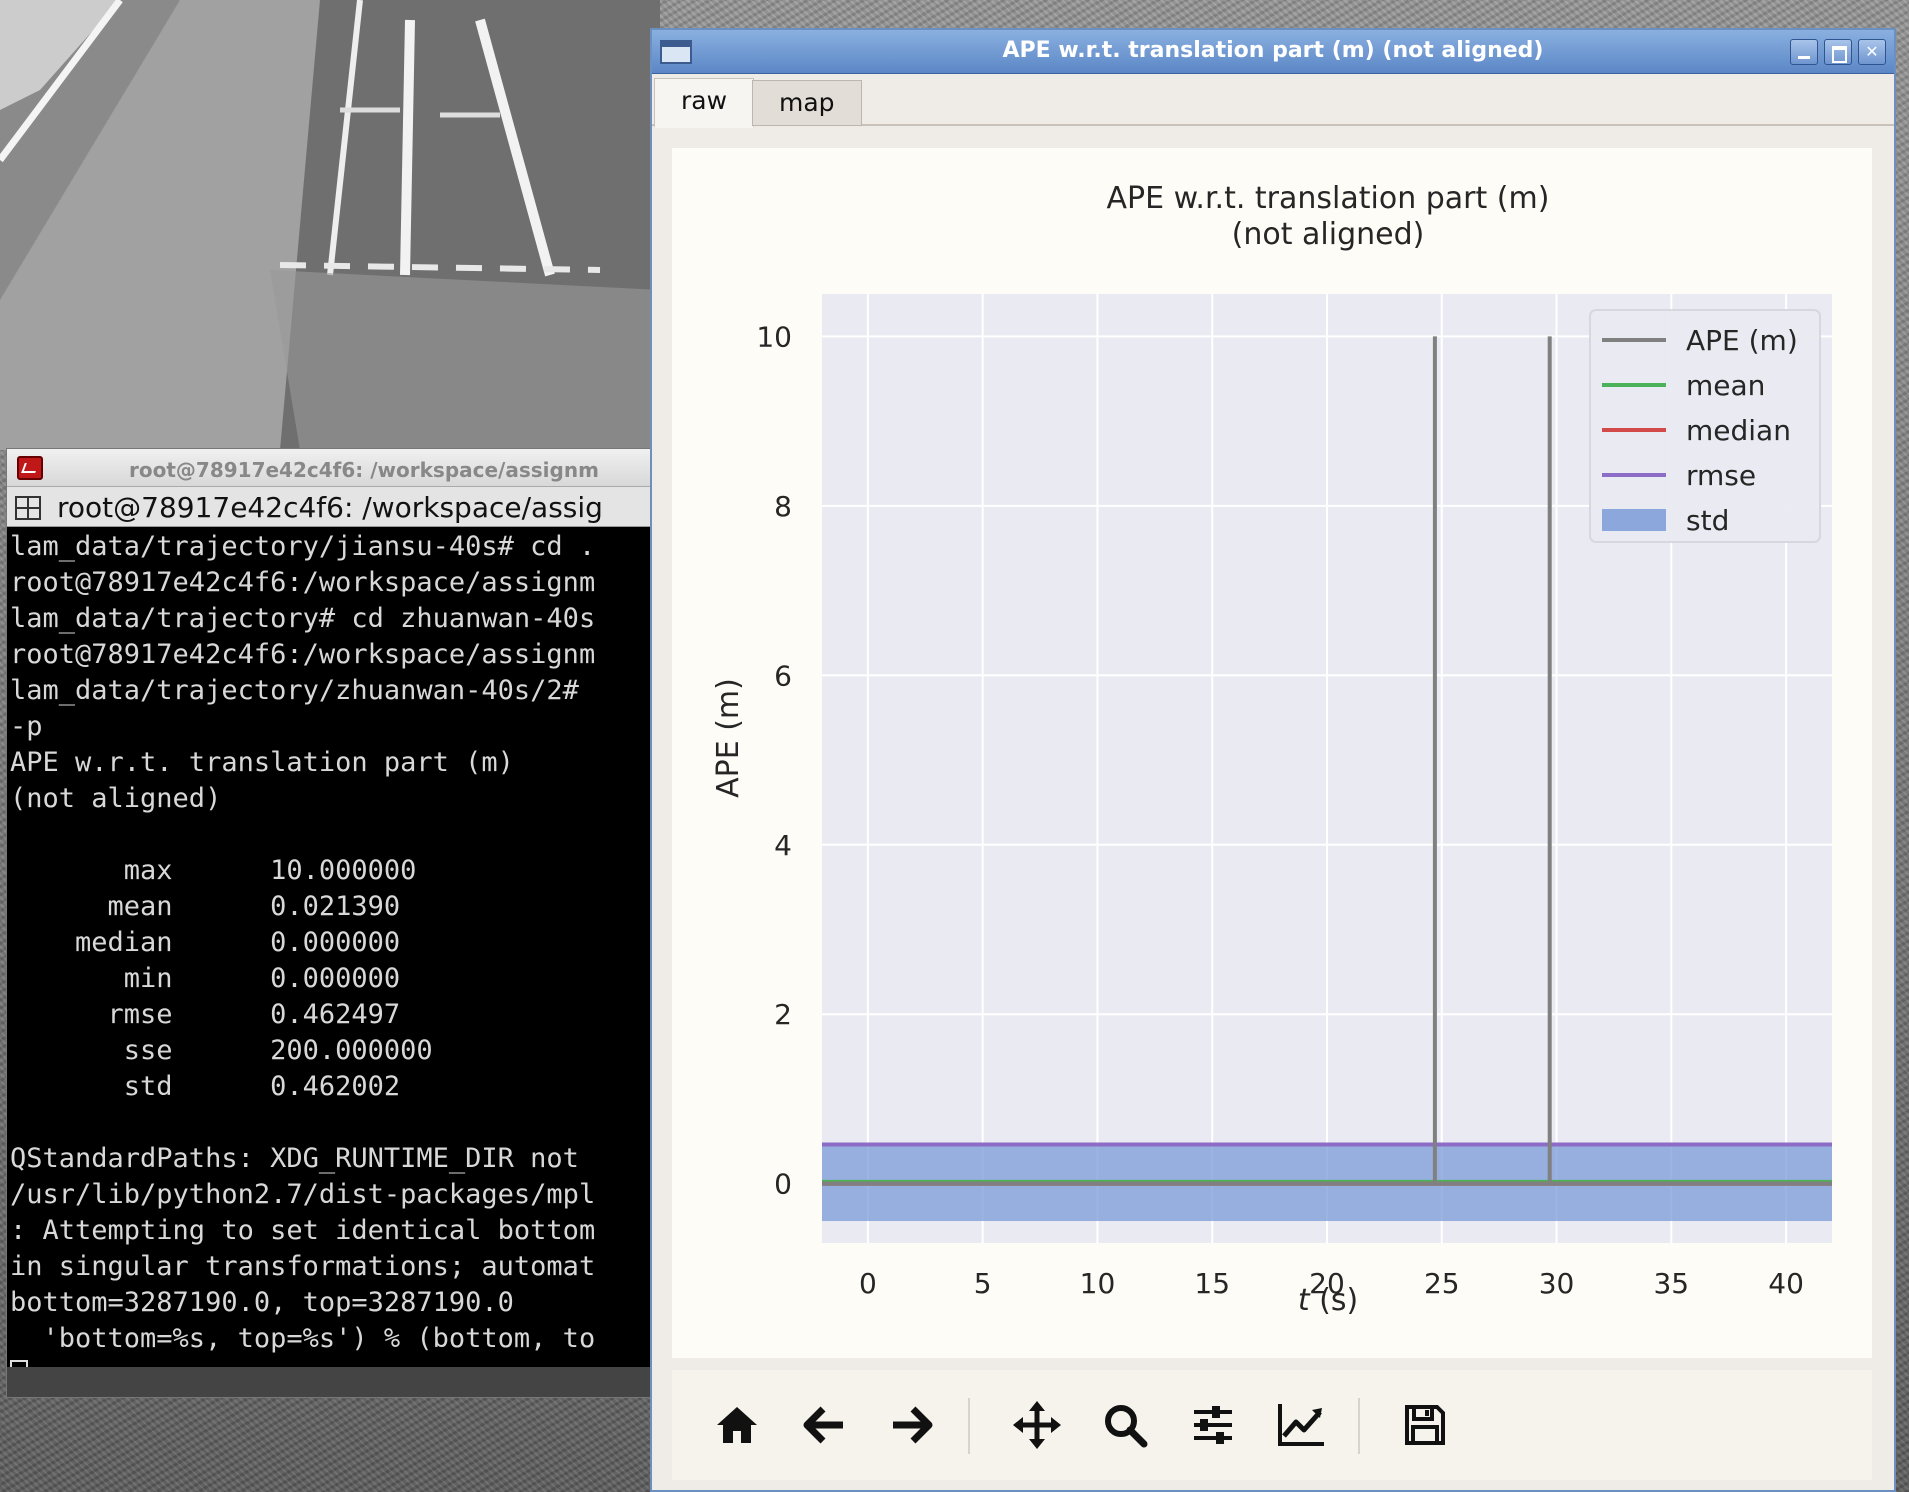 The height and width of the screenshot is (1492, 1909). Describe the element at coordinates (332, 1363) in the screenshot. I see `terminal-prompt-line` at that location.